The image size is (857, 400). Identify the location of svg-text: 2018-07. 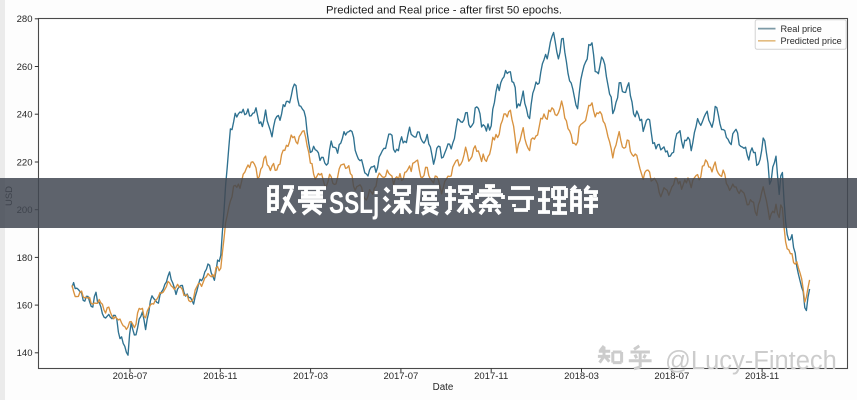
(671, 376).